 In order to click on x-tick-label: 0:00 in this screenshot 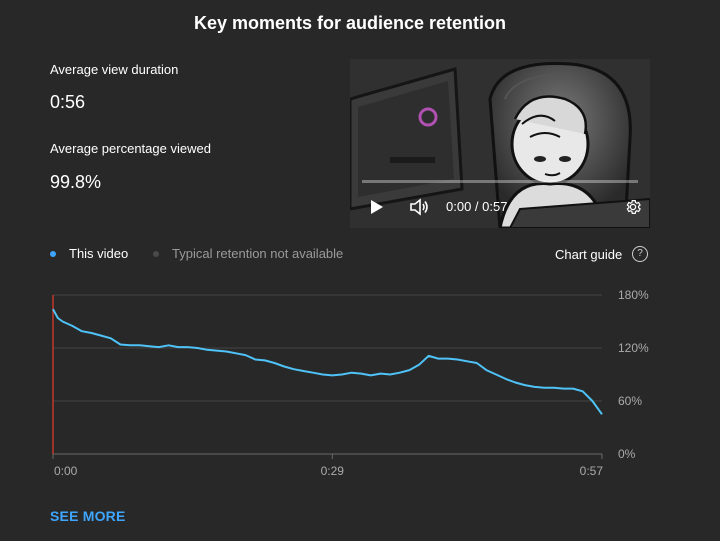, I will do `click(66, 471)`.